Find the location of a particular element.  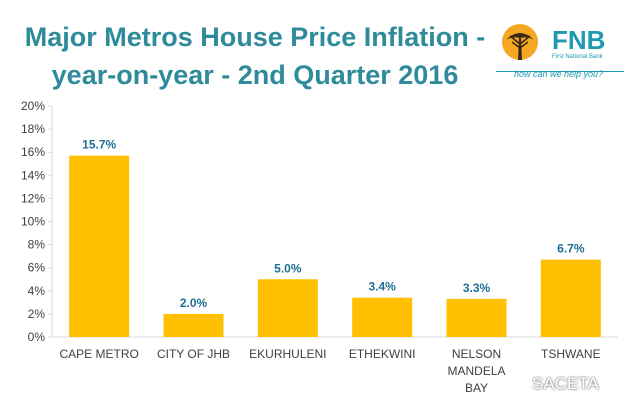

category-label: ETHEKWINI is located at coordinates (382, 354).